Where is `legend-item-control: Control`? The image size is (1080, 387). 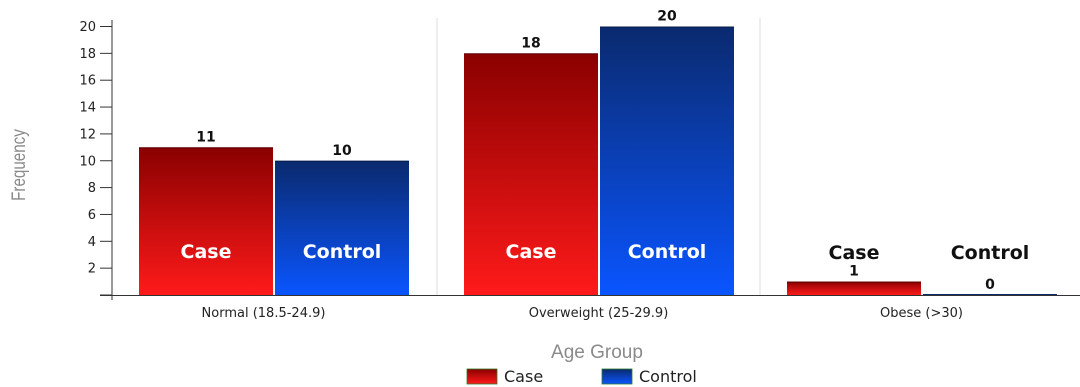 legend-item-control: Control is located at coordinates (649, 376).